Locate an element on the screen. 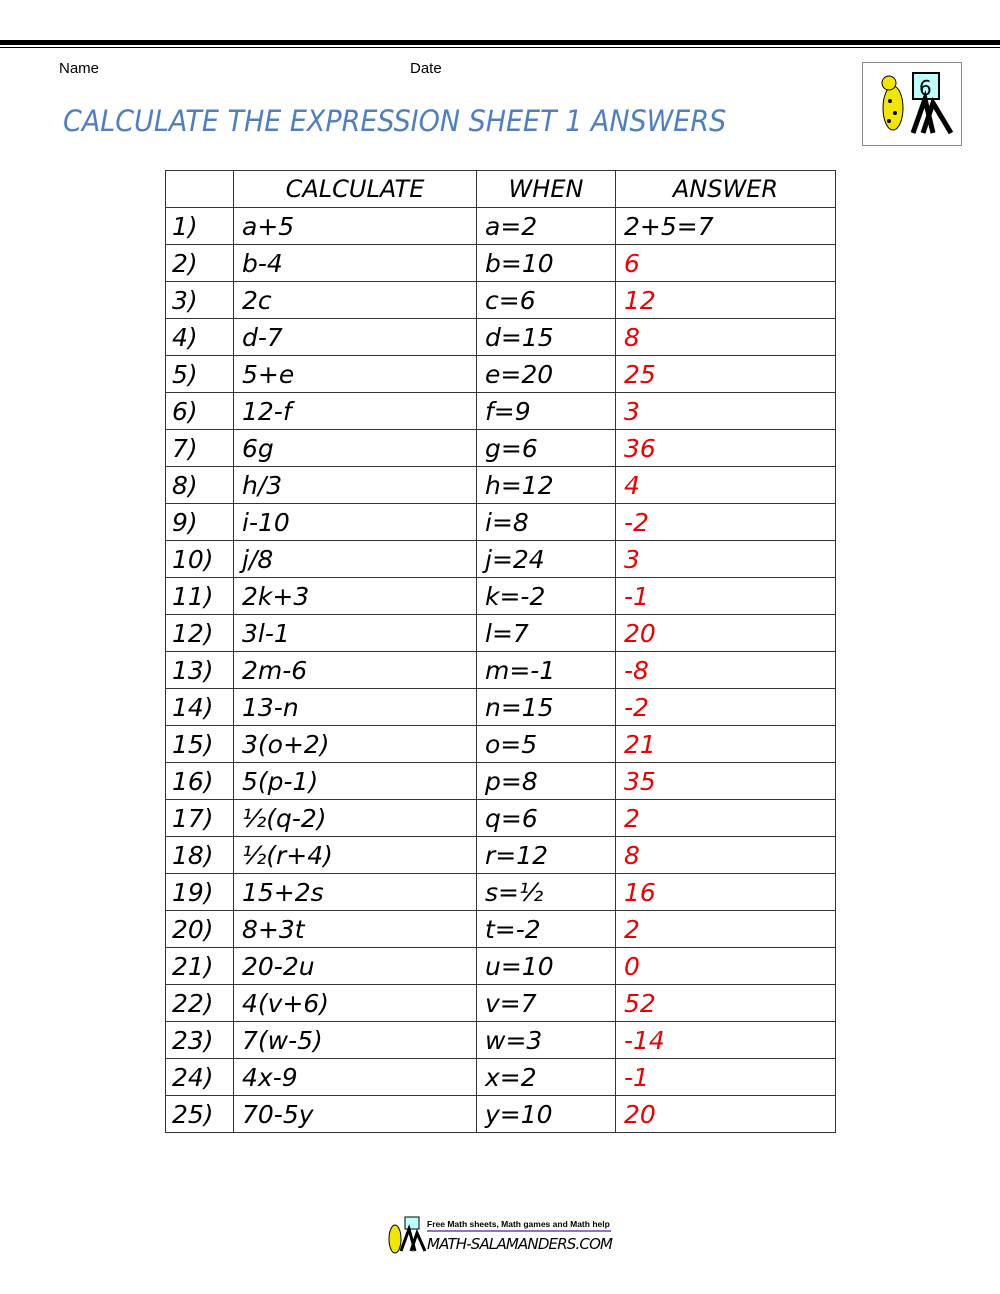  expression: 4(v+6) is located at coordinates (355, 1003).